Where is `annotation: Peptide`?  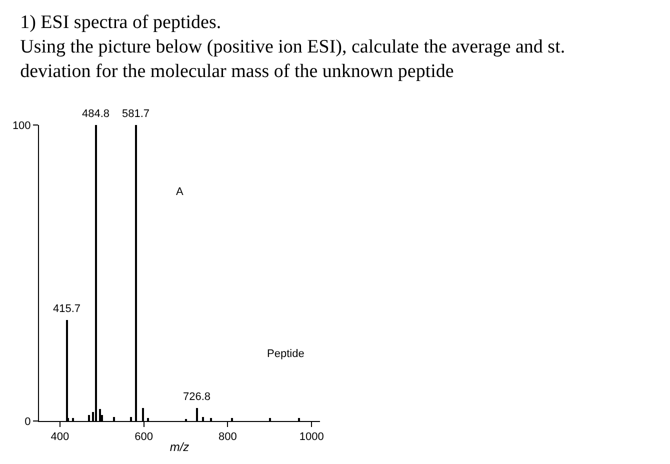
annotation: Peptide is located at coordinates (285, 354).